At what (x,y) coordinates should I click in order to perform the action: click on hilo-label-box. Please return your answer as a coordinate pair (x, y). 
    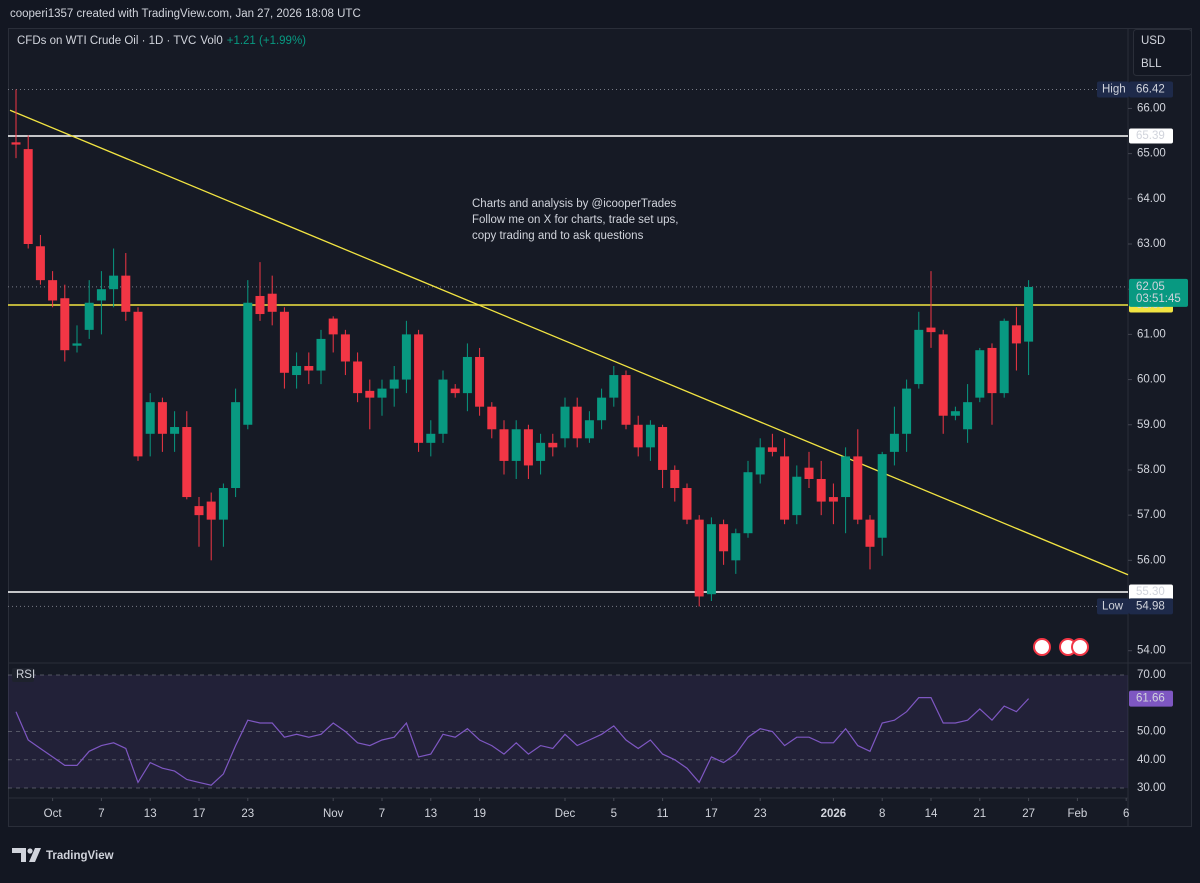
    Looking at the image, I should click on (1113, 89).